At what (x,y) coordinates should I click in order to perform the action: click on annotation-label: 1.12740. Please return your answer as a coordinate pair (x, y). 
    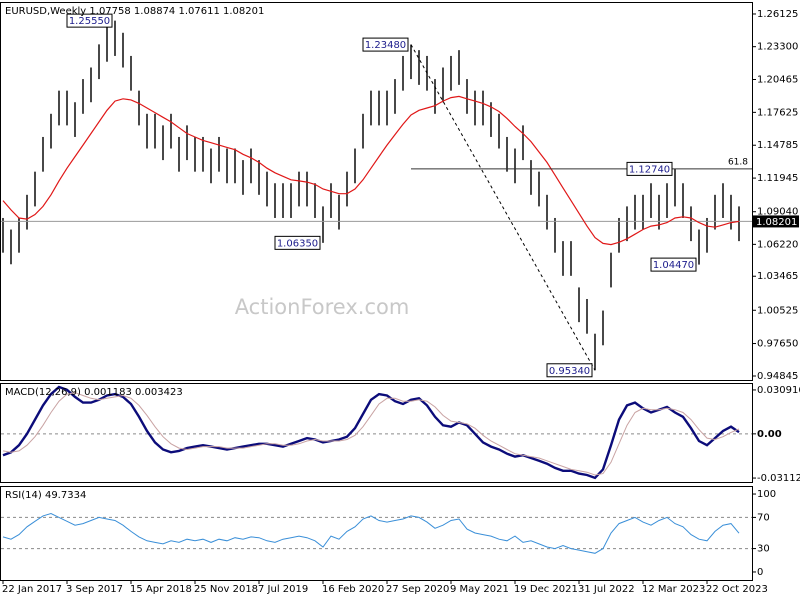
    Looking at the image, I should click on (649, 169).